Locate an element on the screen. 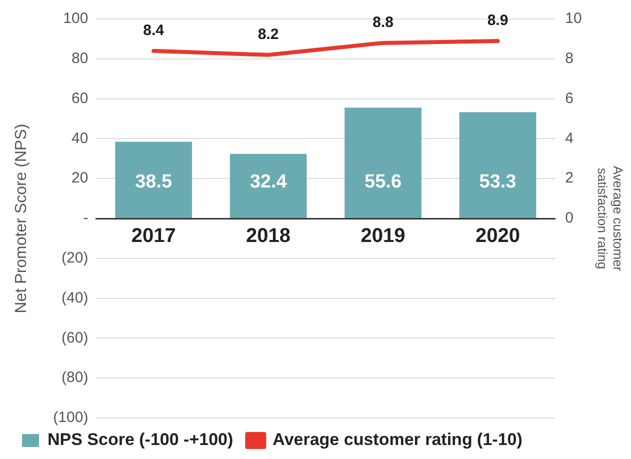 The image size is (631, 459). data-label: 8.9 is located at coordinates (497, 21).